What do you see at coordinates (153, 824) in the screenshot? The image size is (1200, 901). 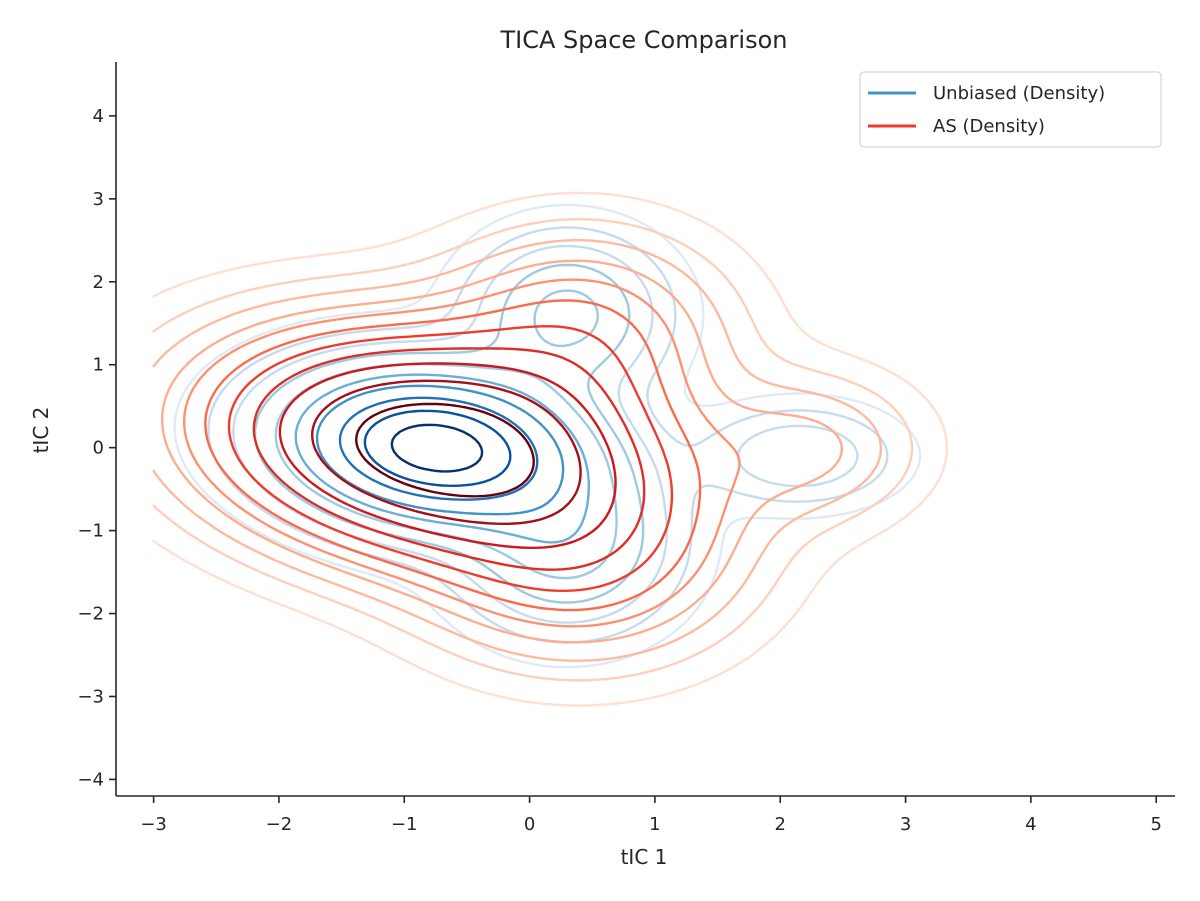 I see `x-tick-label: −3` at bounding box center [153, 824].